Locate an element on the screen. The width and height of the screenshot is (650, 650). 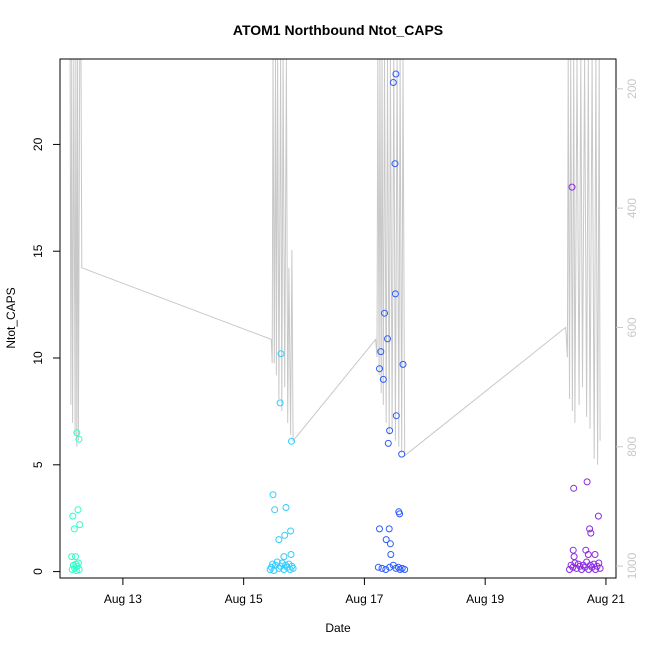
x-tick-label: Aug 15 is located at coordinates (244, 599).